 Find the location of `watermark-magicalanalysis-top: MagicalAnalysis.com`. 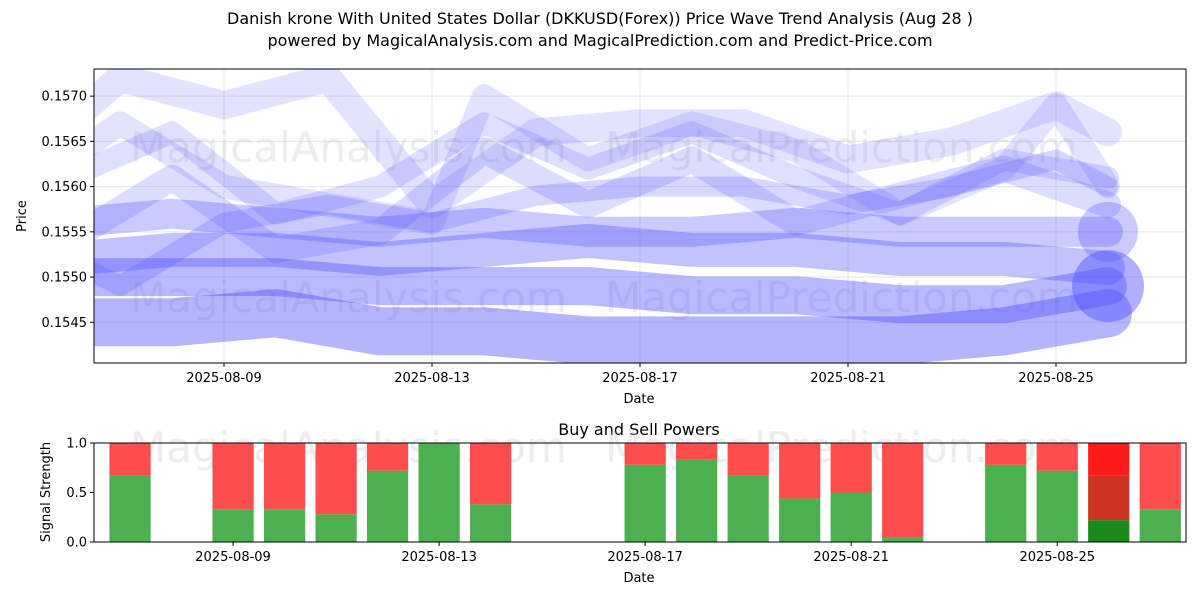

watermark-magicalanalysis-top: MagicalAnalysis.com is located at coordinates (348, 147).